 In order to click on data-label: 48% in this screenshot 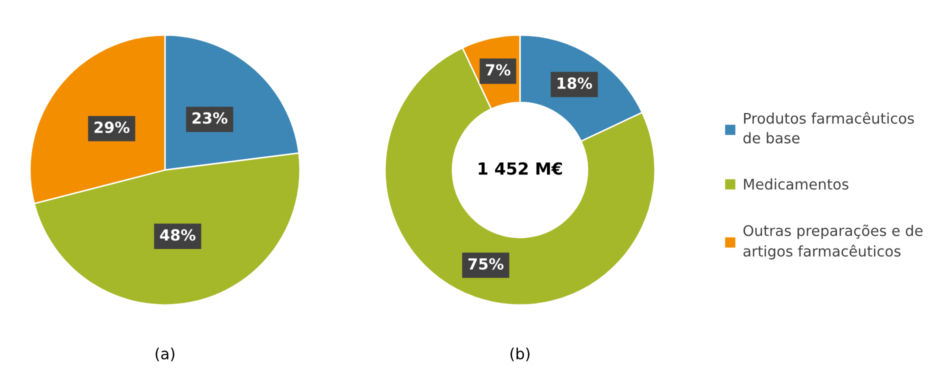, I will do `click(178, 235)`.